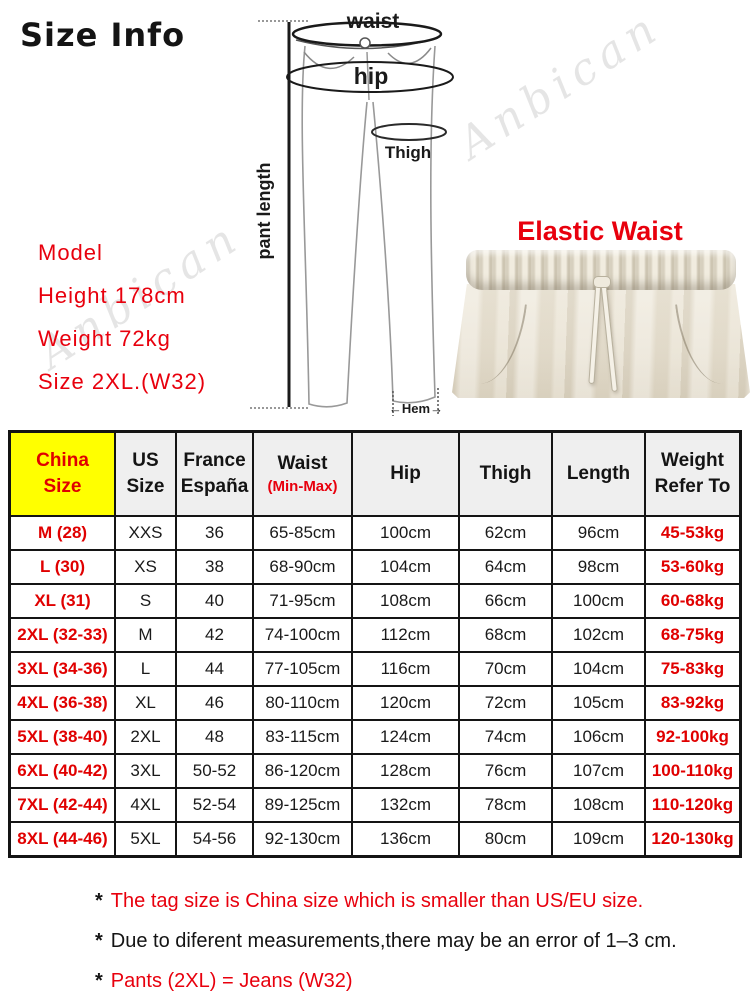  What do you see at coordinates (405, 703) in the screenshot?
I see `cell-hip: 120cm` at bounding box center [405, 703].